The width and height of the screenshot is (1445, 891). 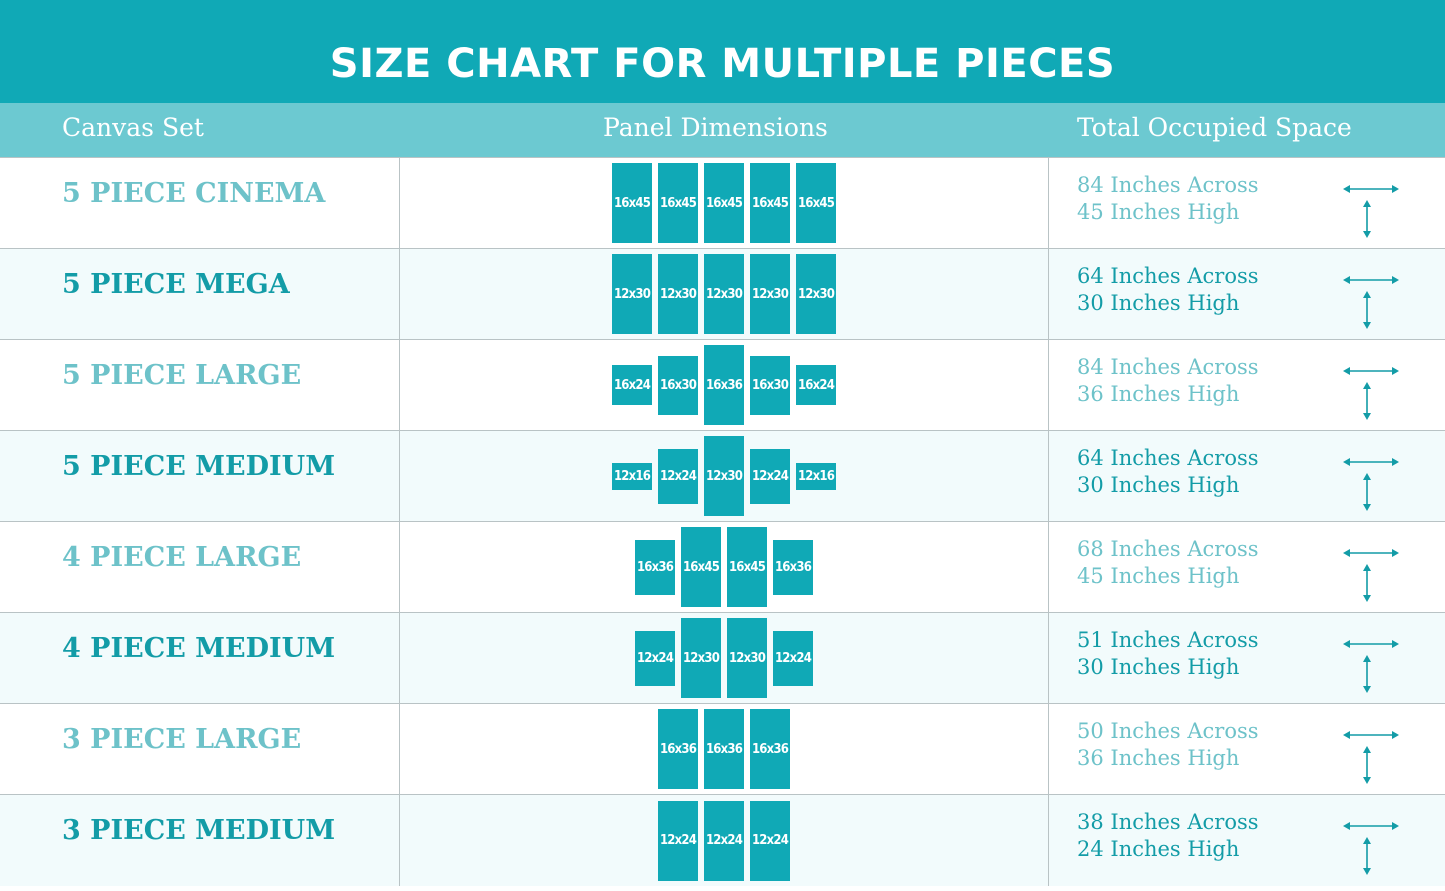 I want to click on canvas-set-cell: 4 PIECE LARGE, so click(x=200, y=567).